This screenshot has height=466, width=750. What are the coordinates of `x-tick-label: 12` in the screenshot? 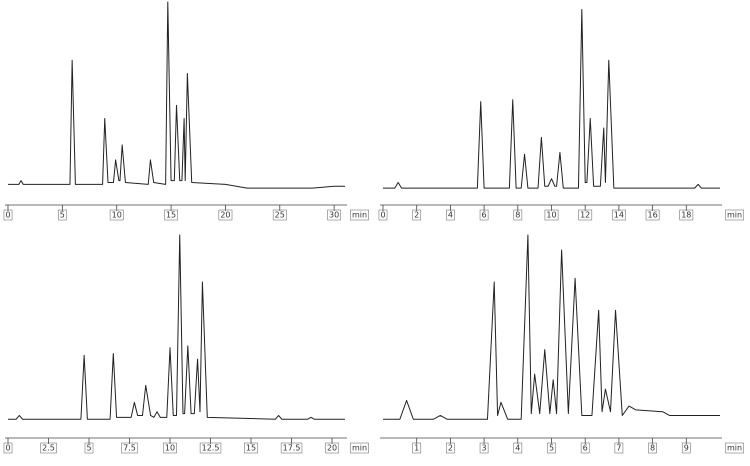 It's located at (585, 215).